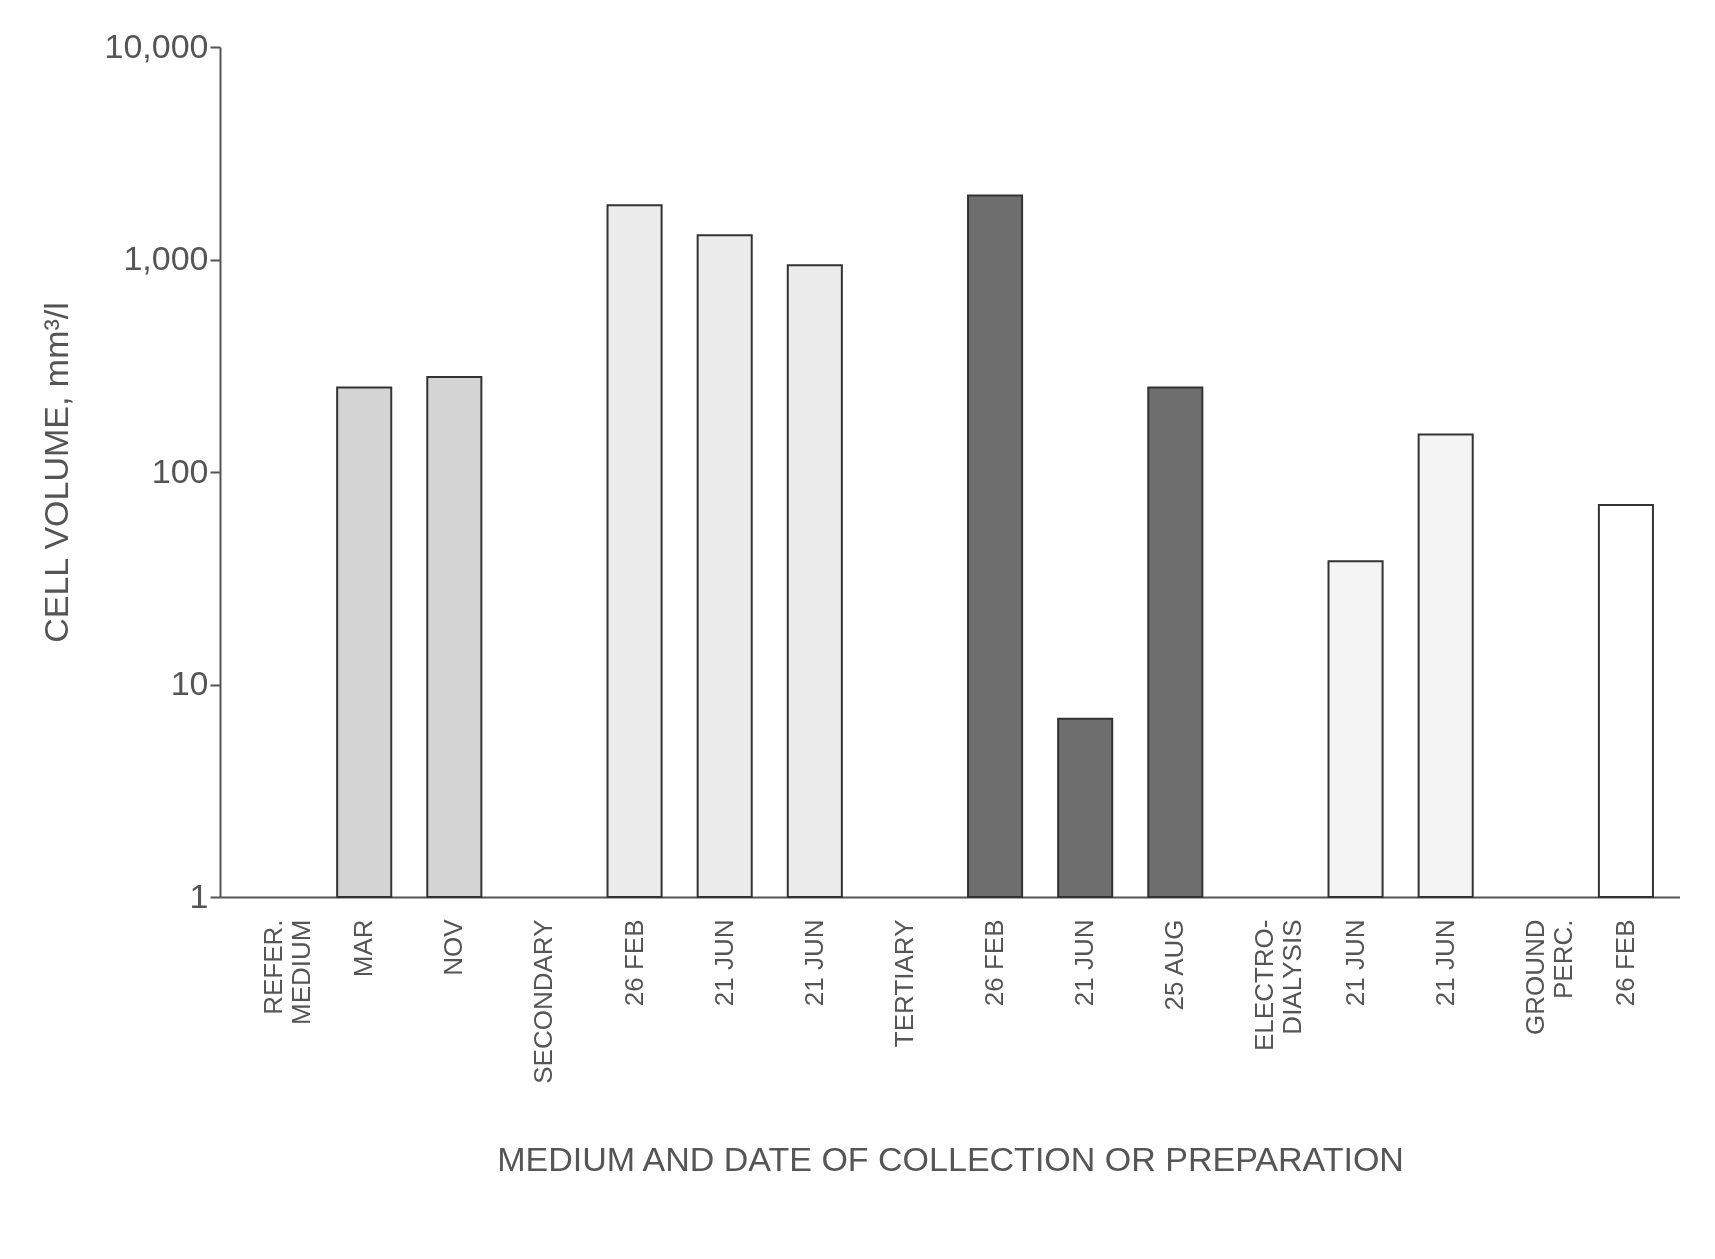 The width and height of the screenshot is (1715, 1259). I want to click on x-axis-title: MEDIUM AND DATE OF COLLECTION OR PREPARATION, so click(950, 1158).